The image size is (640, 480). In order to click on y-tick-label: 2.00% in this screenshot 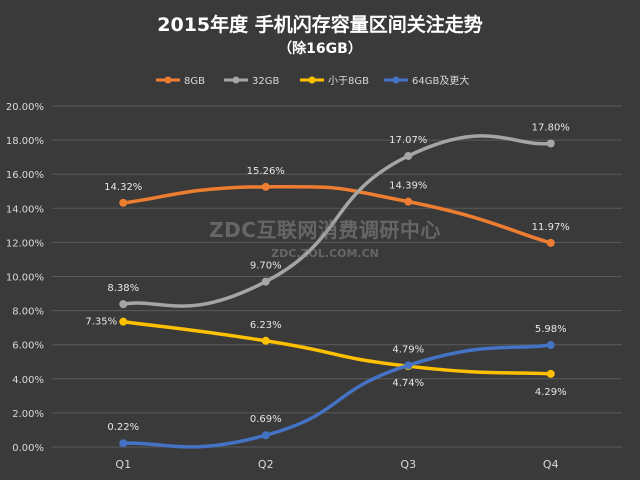, I will do `click(28, 414)`.